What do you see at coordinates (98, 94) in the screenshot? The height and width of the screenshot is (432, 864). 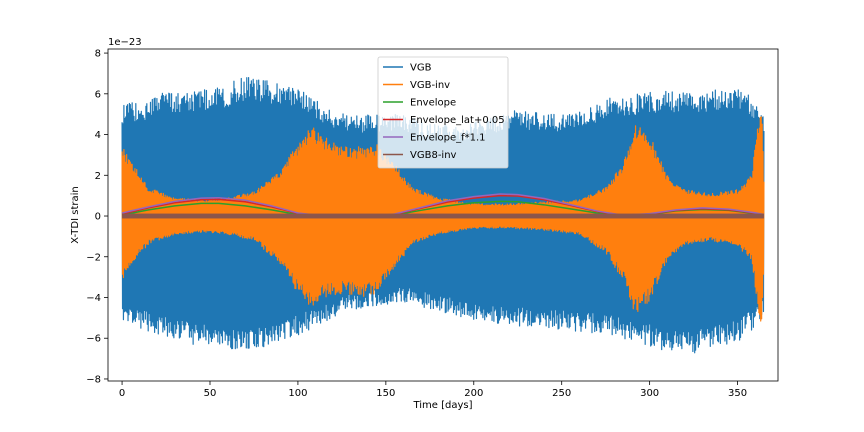 I see `y-tick-label: 6` at bounding box center [98, 94].